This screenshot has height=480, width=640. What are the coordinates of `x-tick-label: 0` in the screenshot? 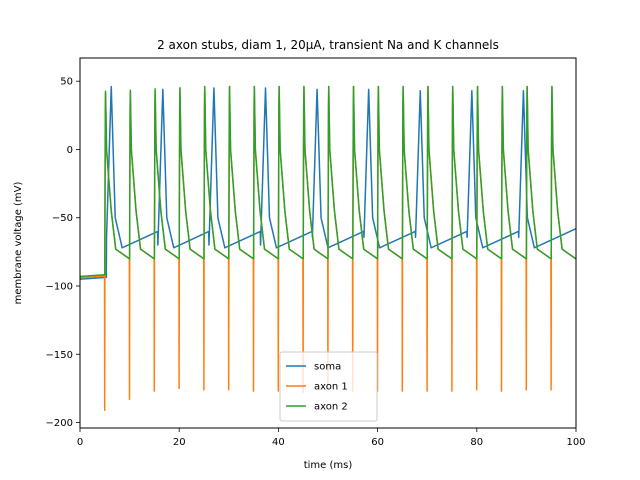 It's located at (80, 442).